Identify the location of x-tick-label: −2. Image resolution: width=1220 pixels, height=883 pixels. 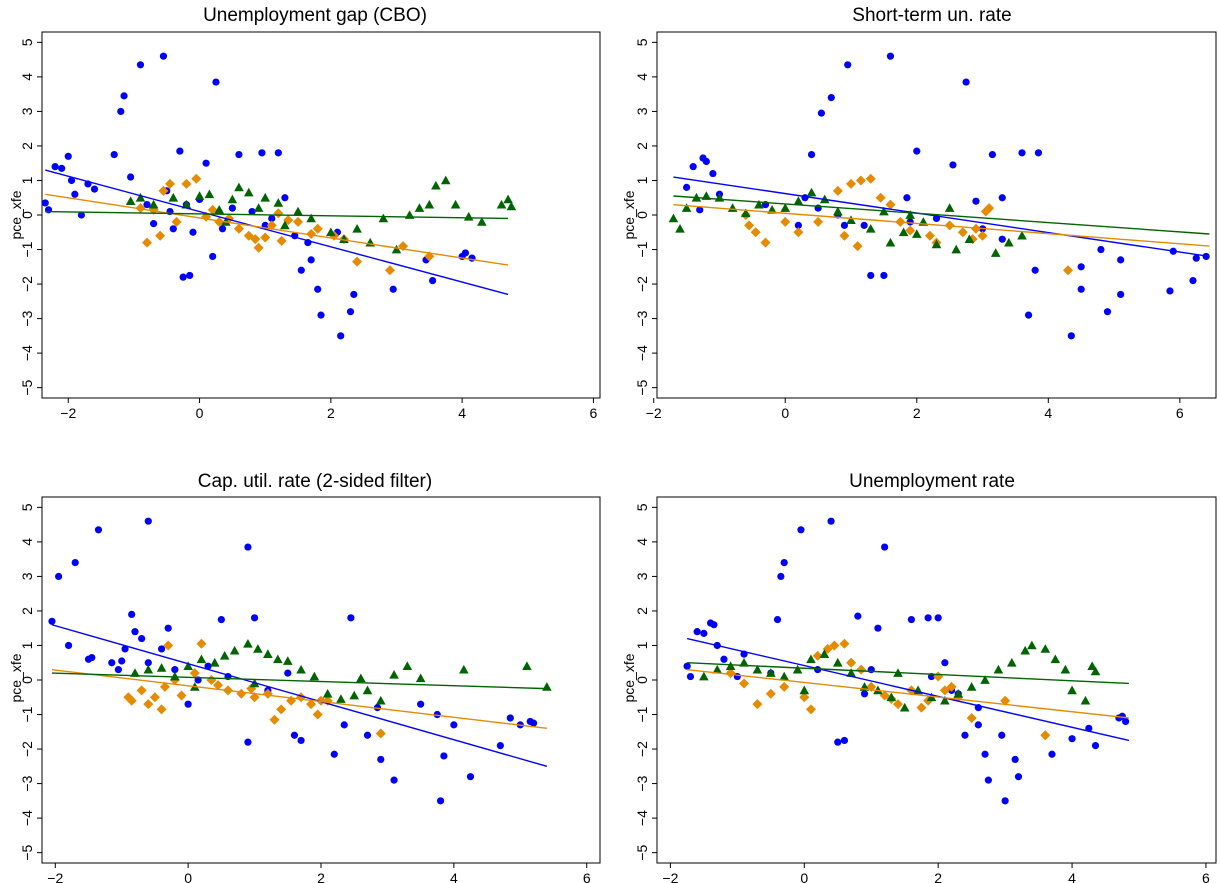
(55, 876).